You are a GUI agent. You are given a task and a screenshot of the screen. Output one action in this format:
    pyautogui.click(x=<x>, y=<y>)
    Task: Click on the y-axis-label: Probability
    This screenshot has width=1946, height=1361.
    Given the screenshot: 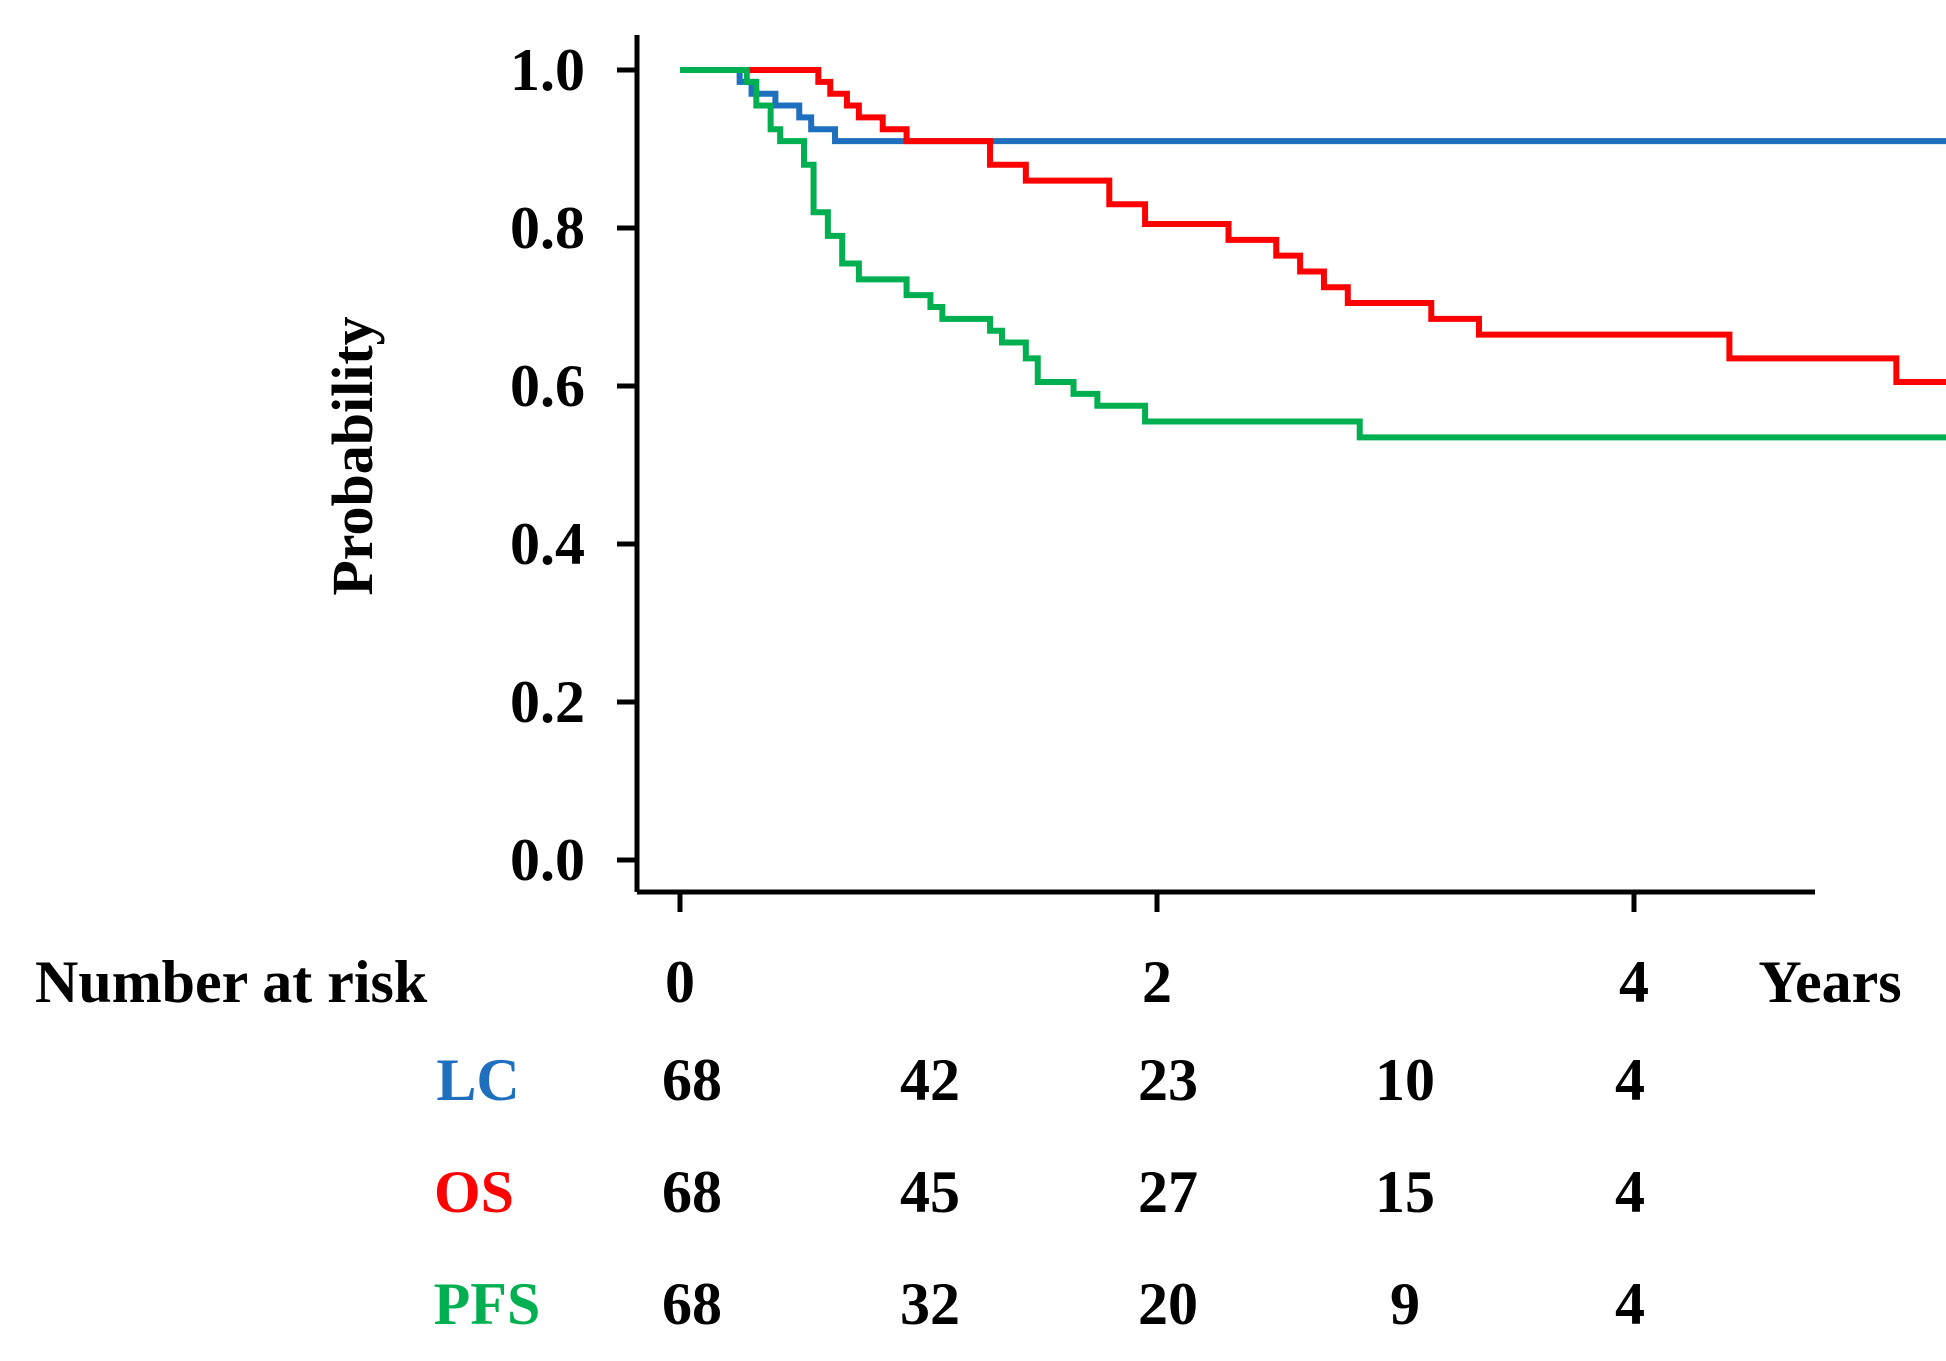 What is the action you would take?
    pyautogui.click(x=352, y=455)
    